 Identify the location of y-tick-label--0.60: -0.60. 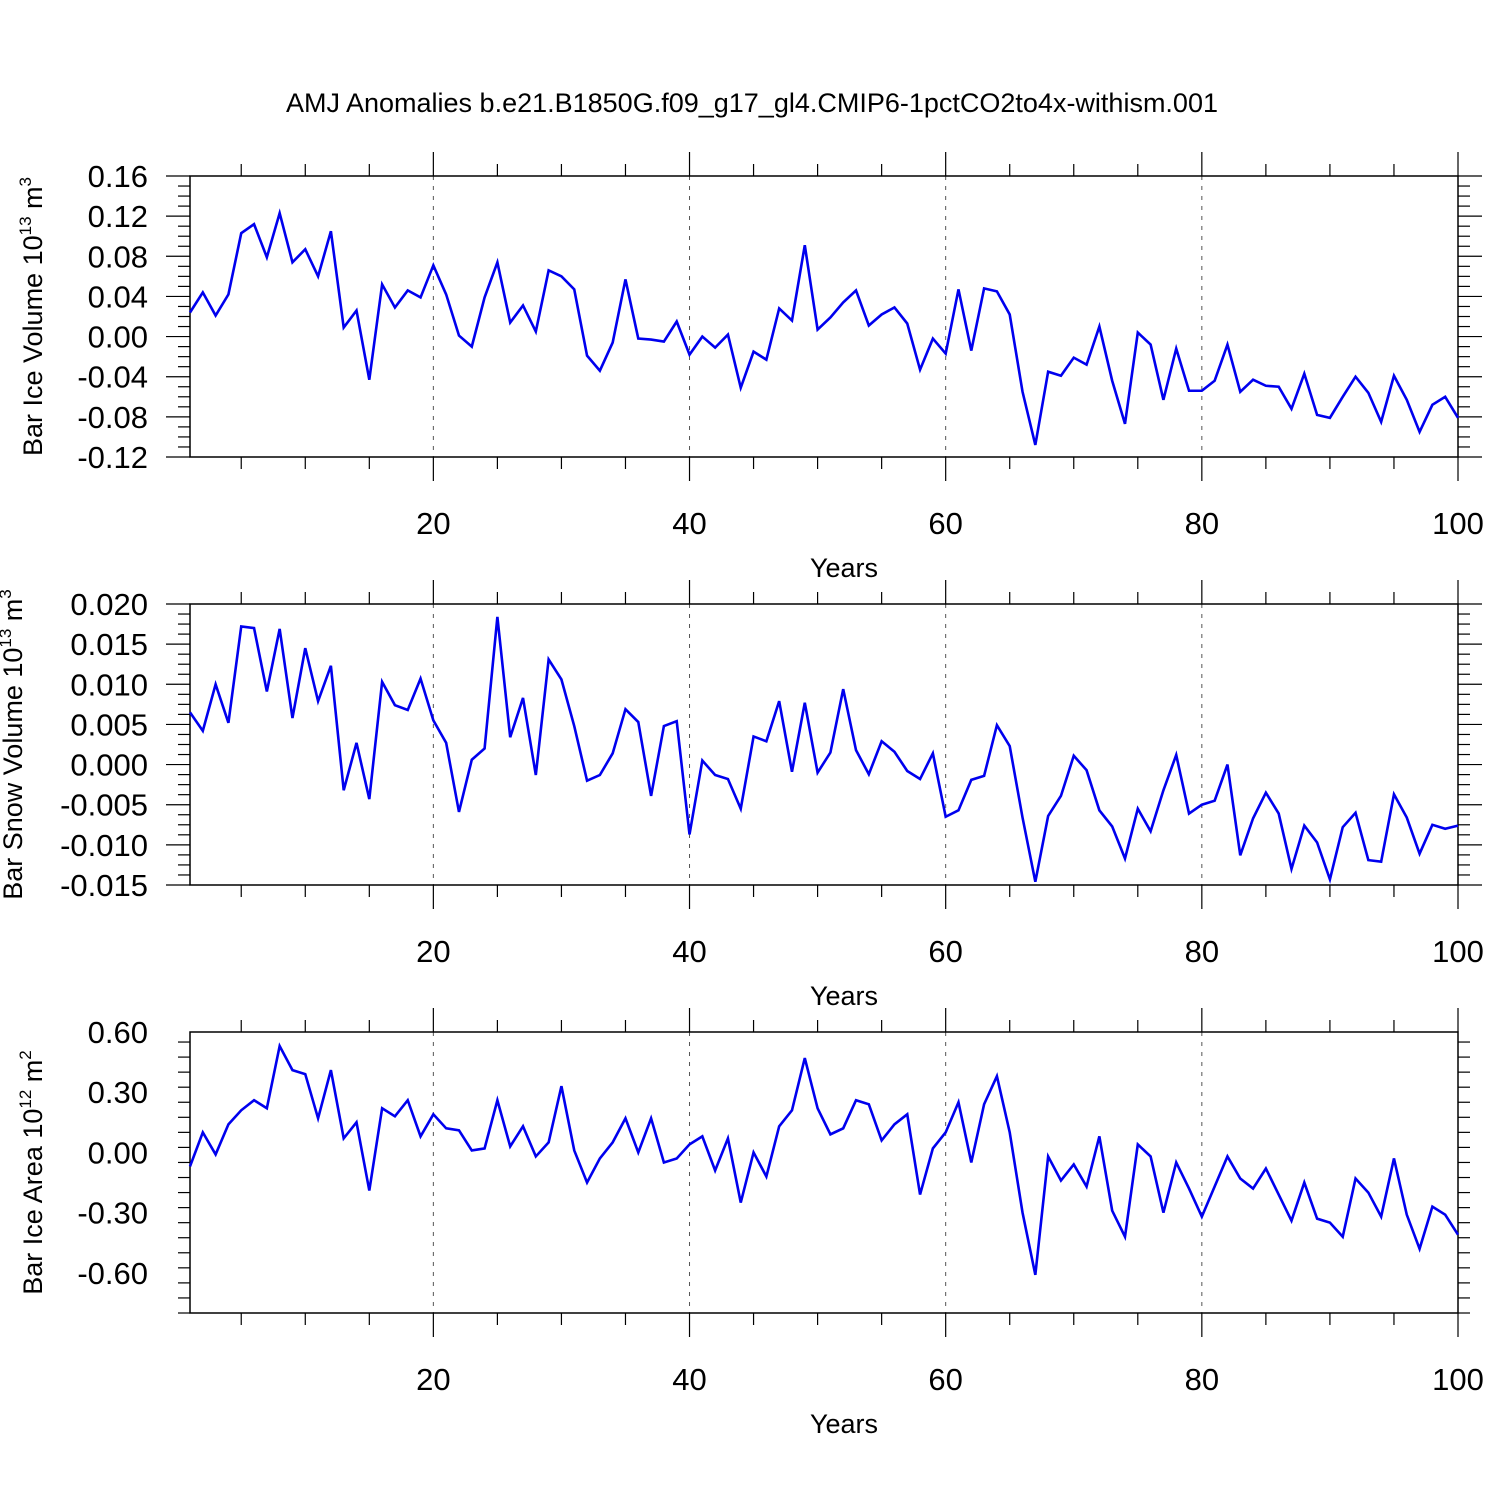
(112, 1273).